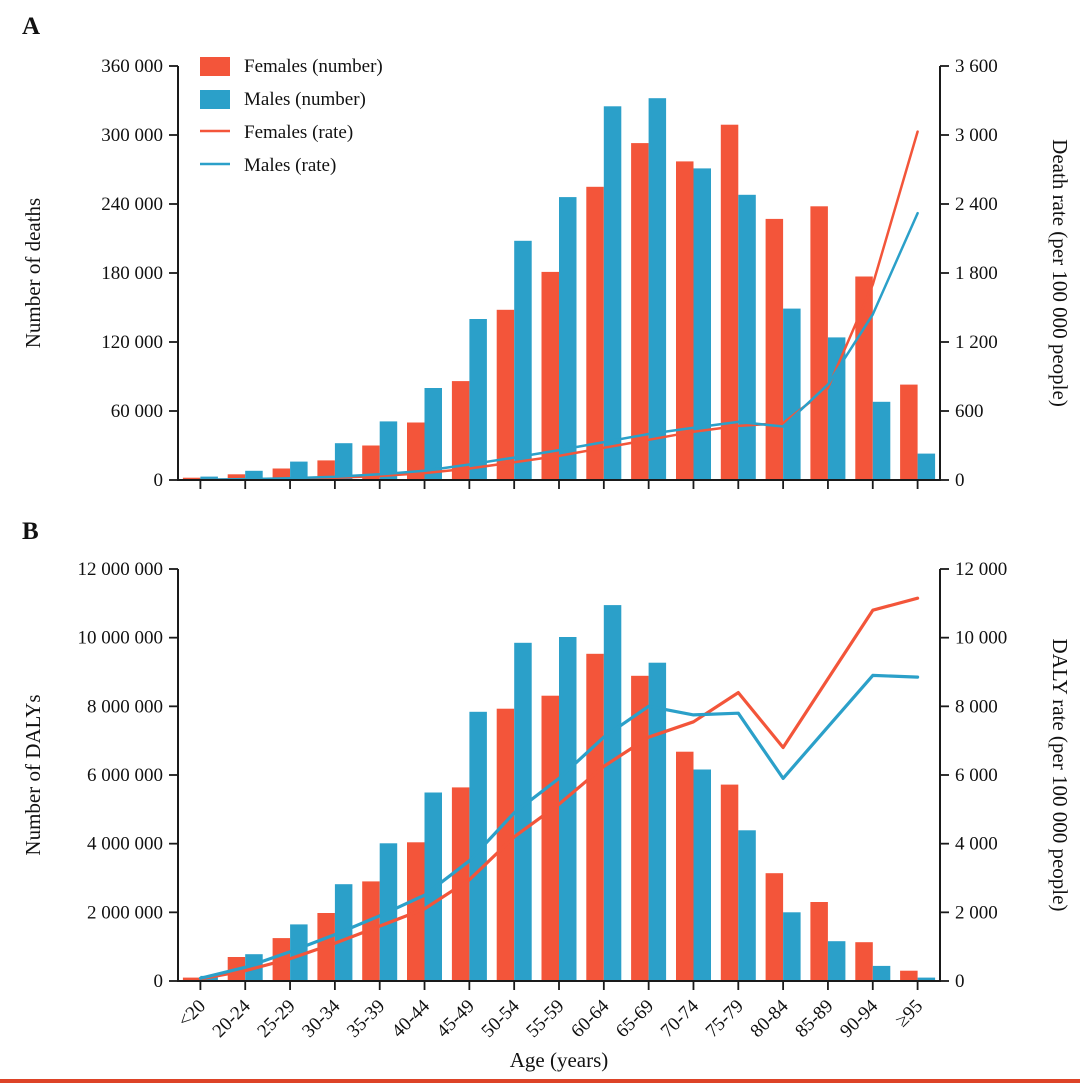 The image size is (1080, 1083). I want to click on svg-text: 4 000, so click(976, 844).